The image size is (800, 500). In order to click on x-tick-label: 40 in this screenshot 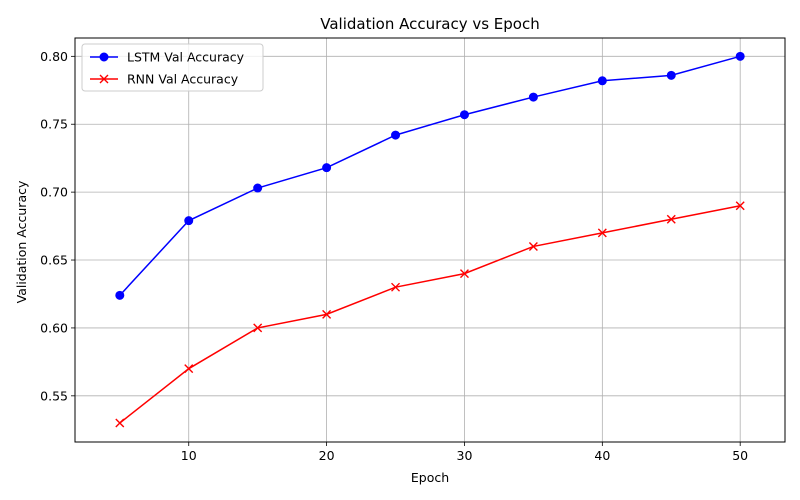, I will do `click(602, 455)`.